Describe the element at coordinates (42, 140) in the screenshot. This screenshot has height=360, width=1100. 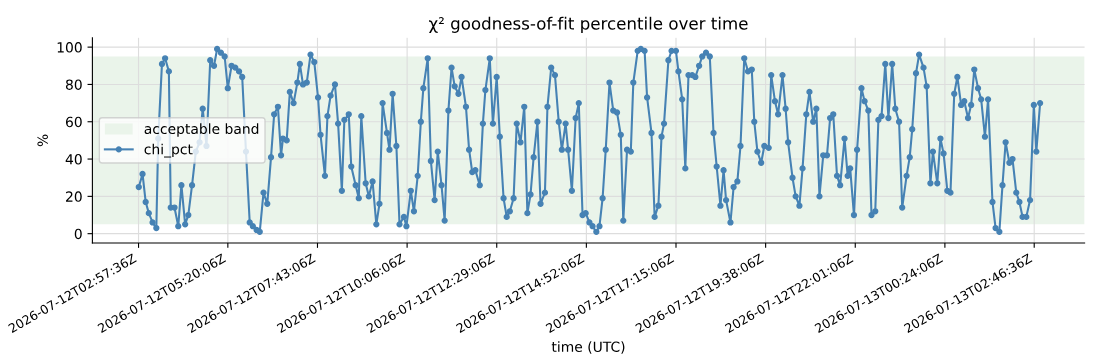
I see `y-axis-title: %` at that location.